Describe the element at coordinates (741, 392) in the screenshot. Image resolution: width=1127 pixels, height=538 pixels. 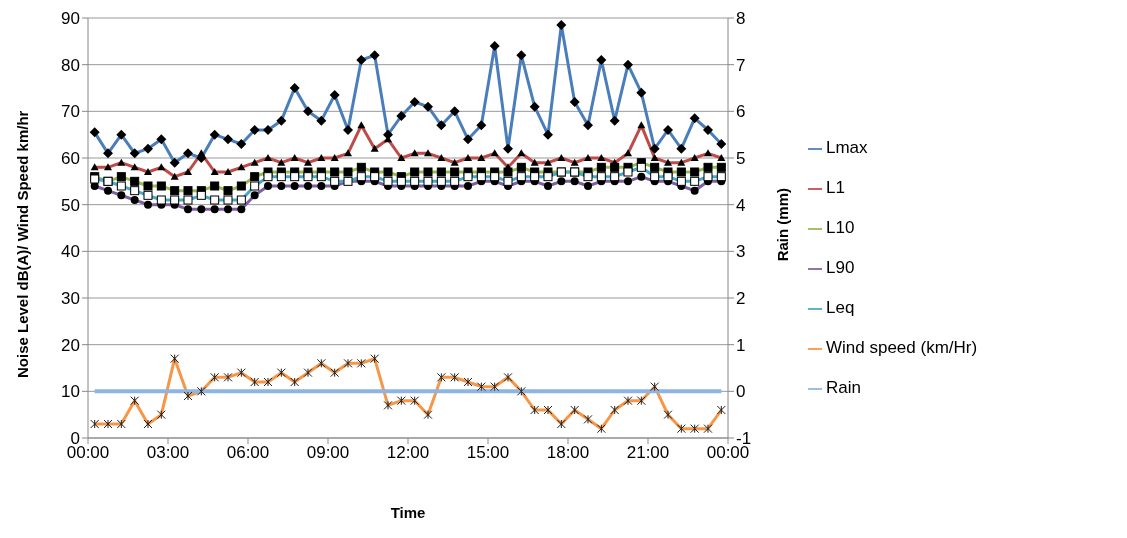
I see `y2-tick-label: 0` at that location.